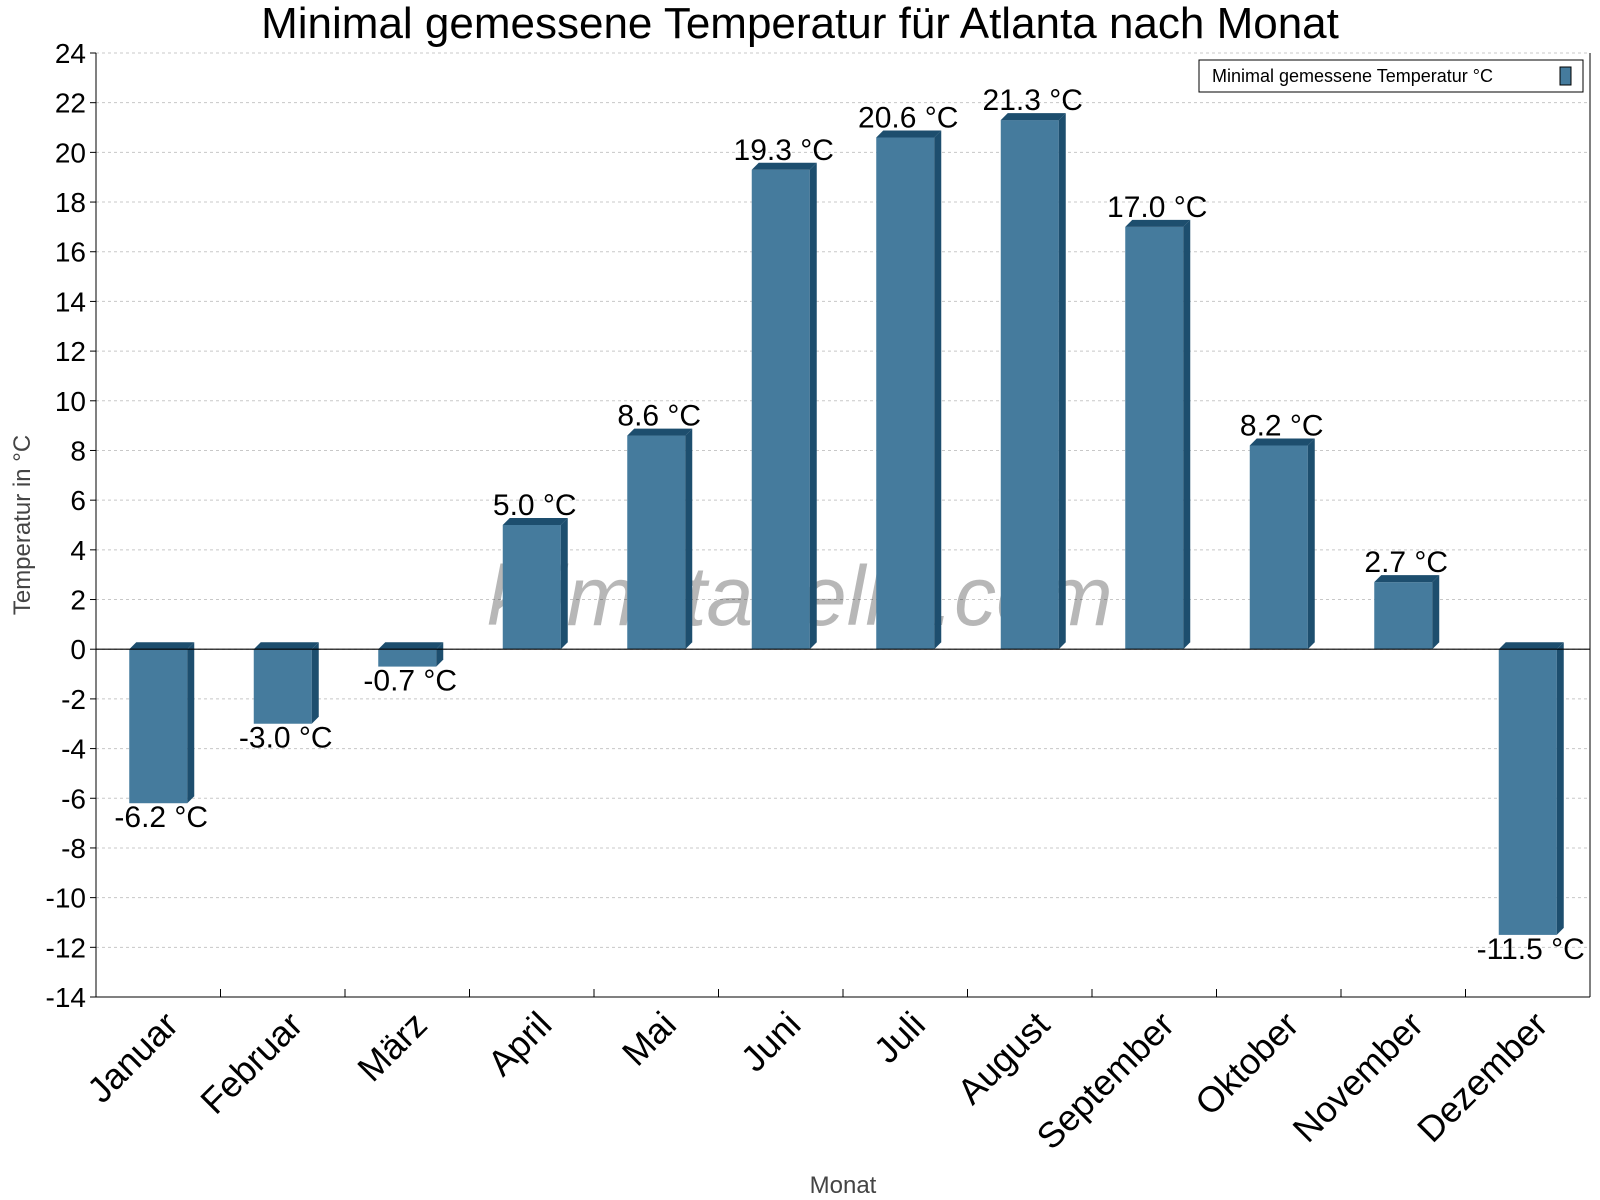  I want to click on y-tick-label: 18, so click(70, 202).